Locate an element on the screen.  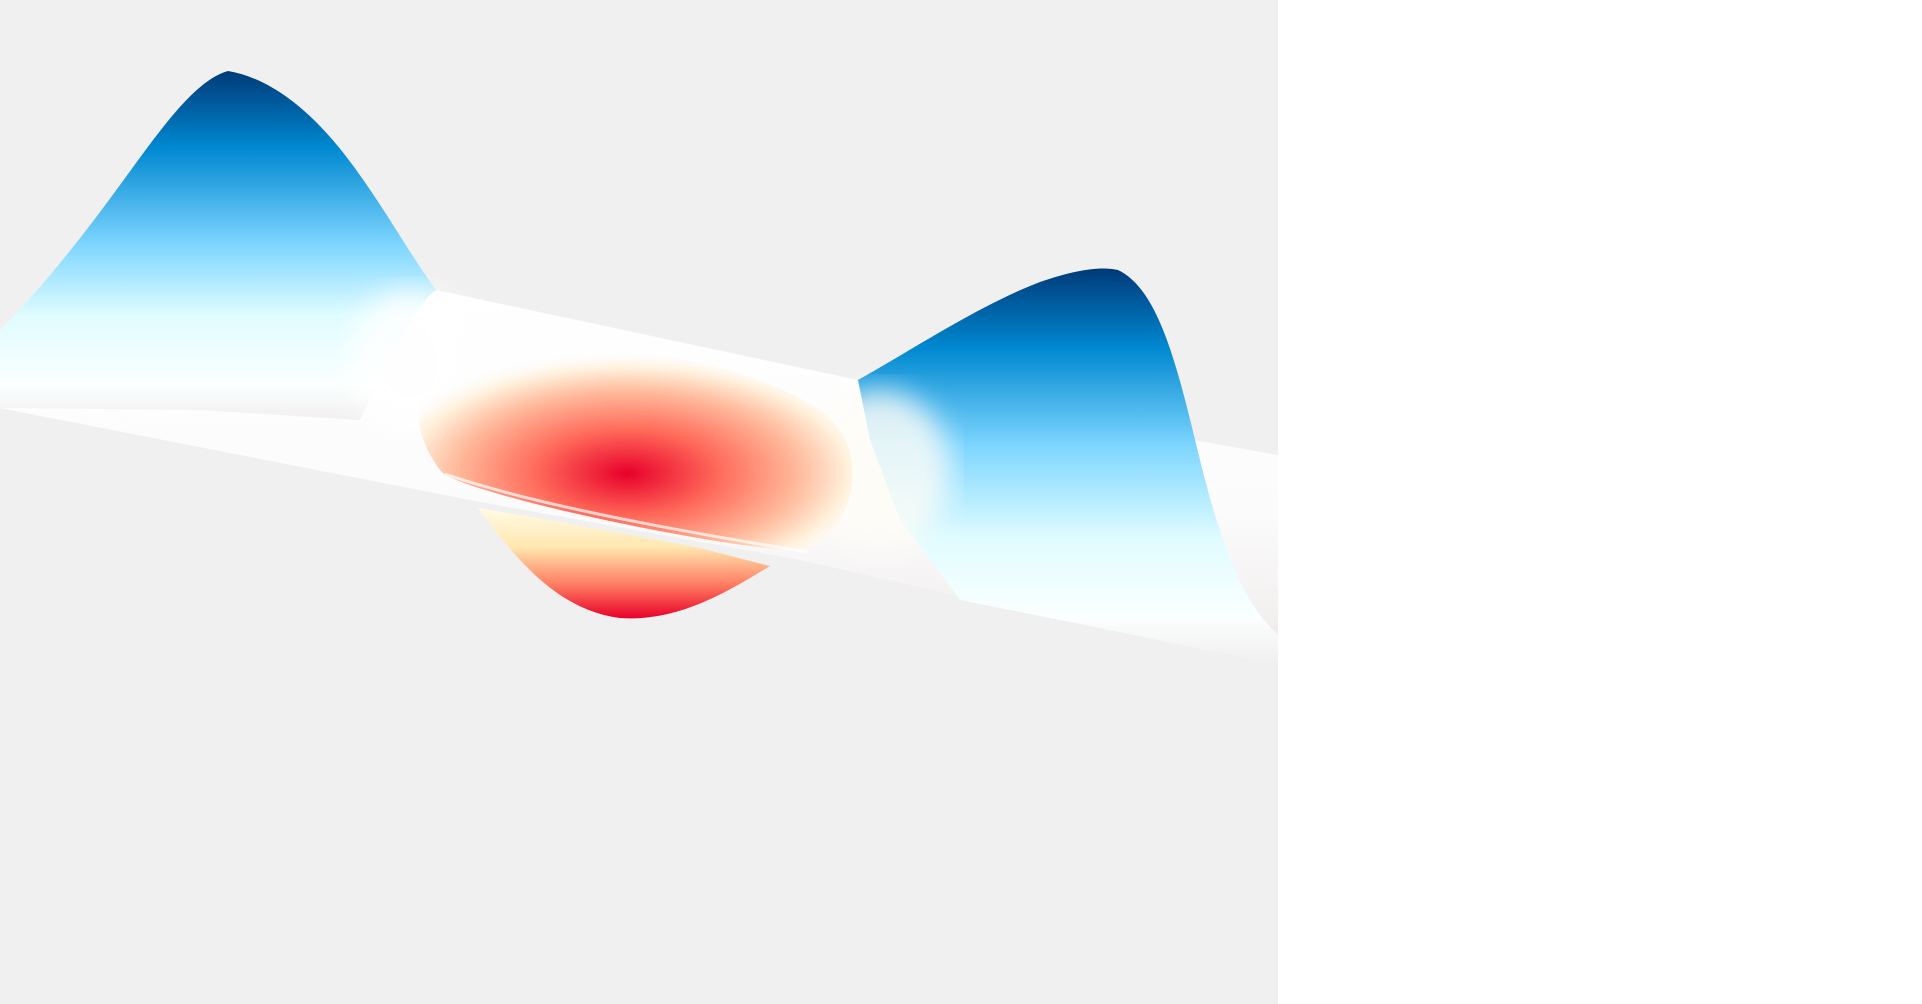
surface-blend-right is located at coordinates (880, 470).